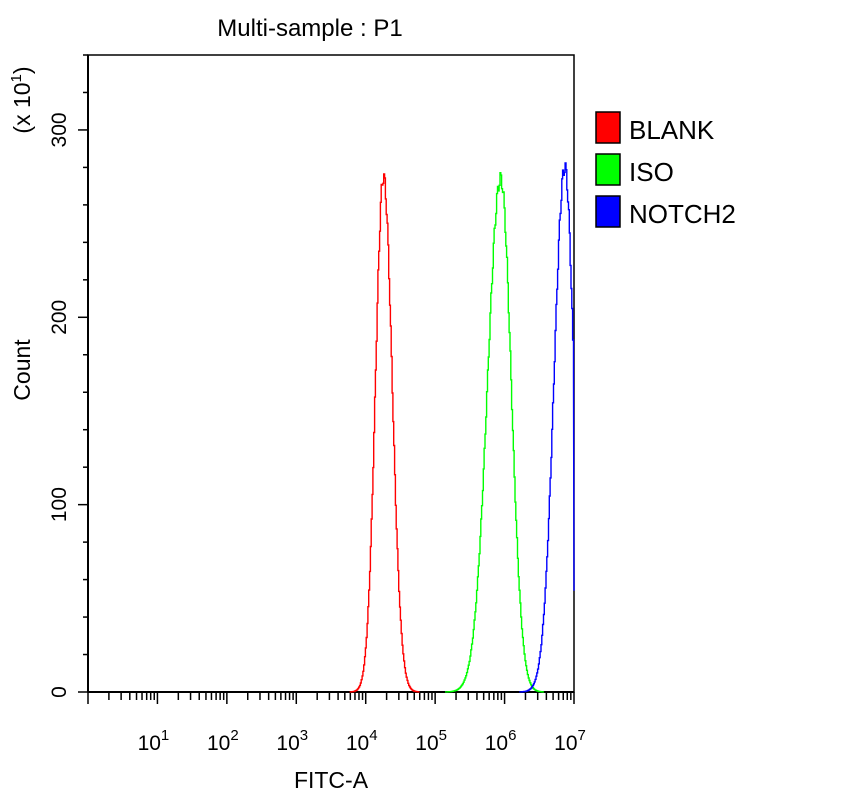 This screenshot has height=800, width=860. What do you see at coordinates (512, 735) in the screenshot?
I see `x-tick-exp: 6` at bounding box center [512, 735].